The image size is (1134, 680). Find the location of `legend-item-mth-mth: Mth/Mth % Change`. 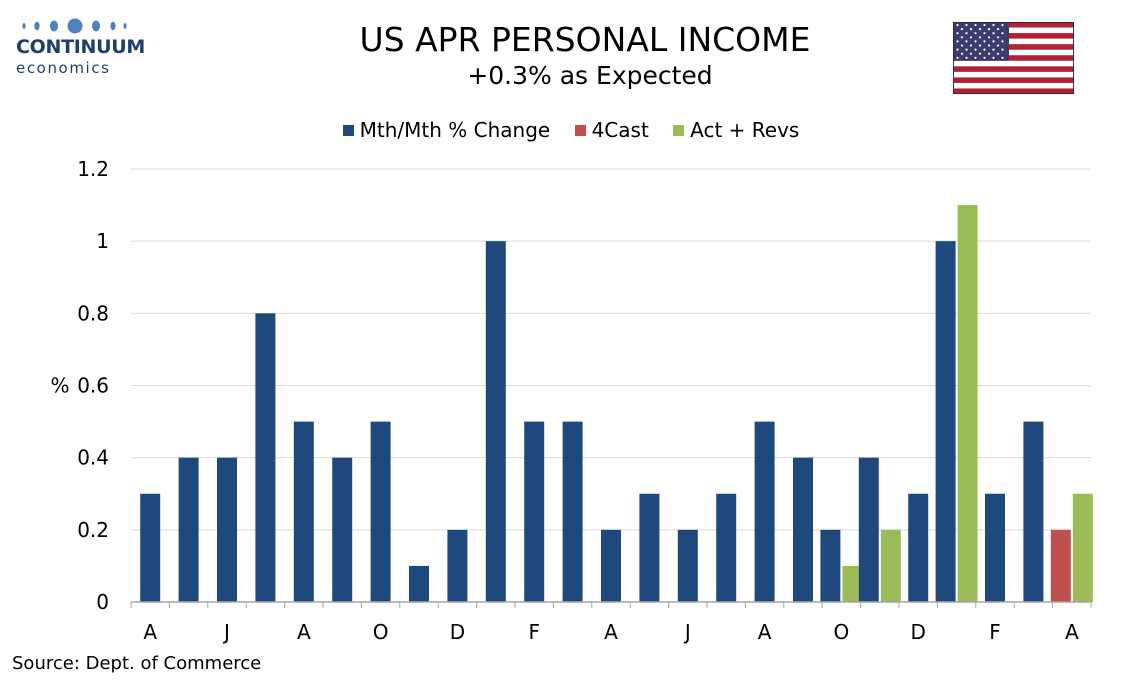

legend-item-mth-mth: Mth/Mth % Change is located at coordinates (446, 130).